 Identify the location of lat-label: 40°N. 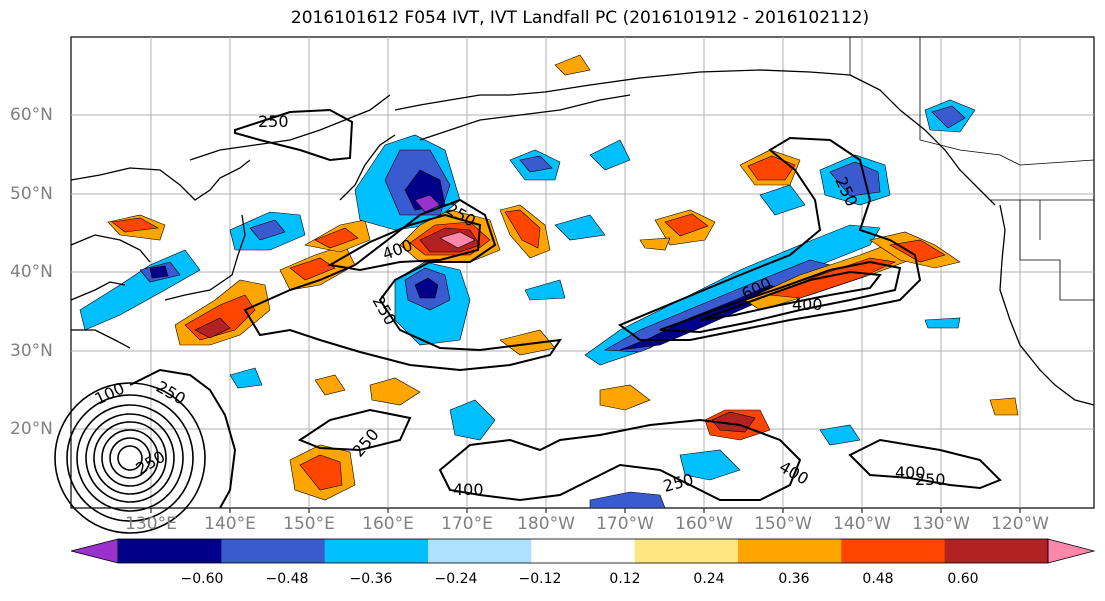
(31, 272).